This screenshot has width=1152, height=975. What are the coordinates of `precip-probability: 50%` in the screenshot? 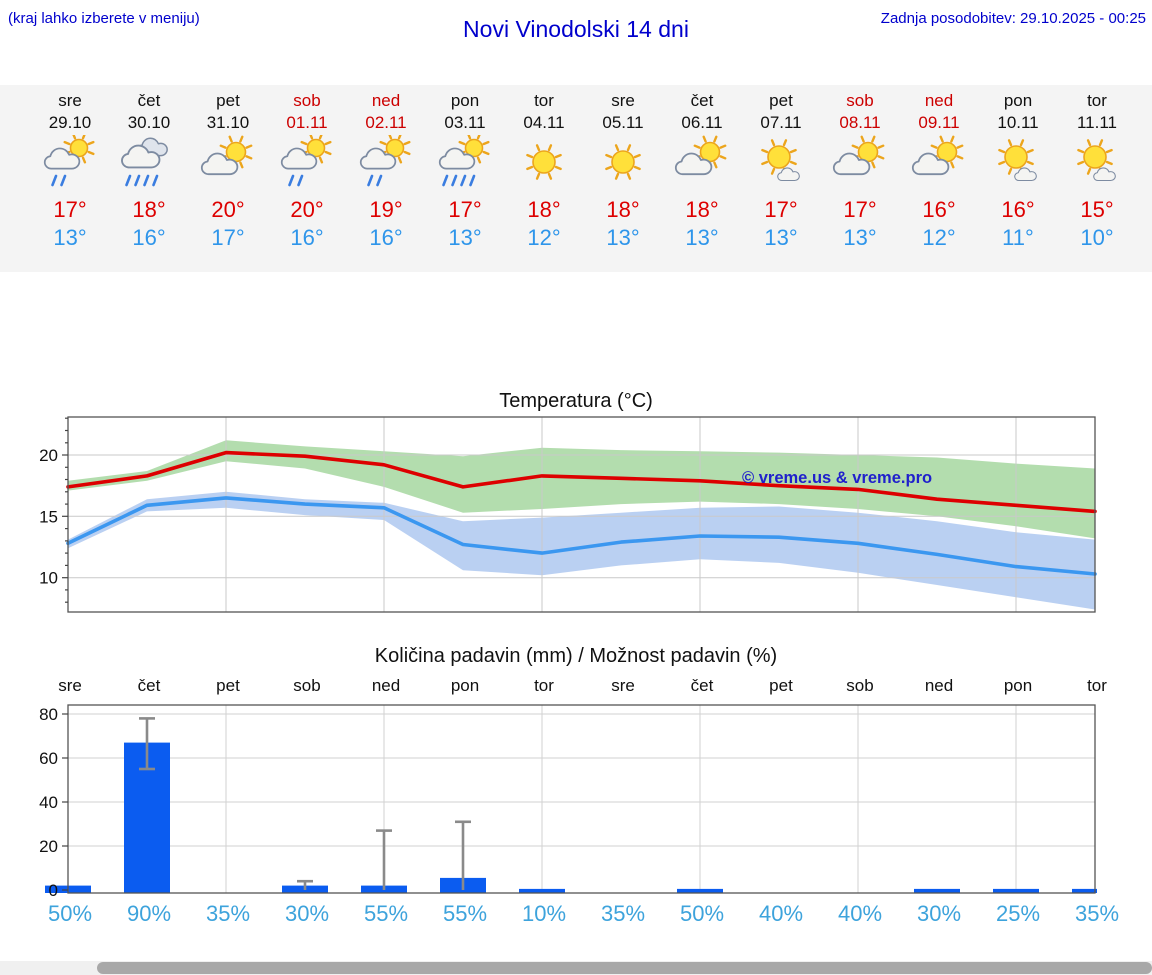 It's located at (702, 913).